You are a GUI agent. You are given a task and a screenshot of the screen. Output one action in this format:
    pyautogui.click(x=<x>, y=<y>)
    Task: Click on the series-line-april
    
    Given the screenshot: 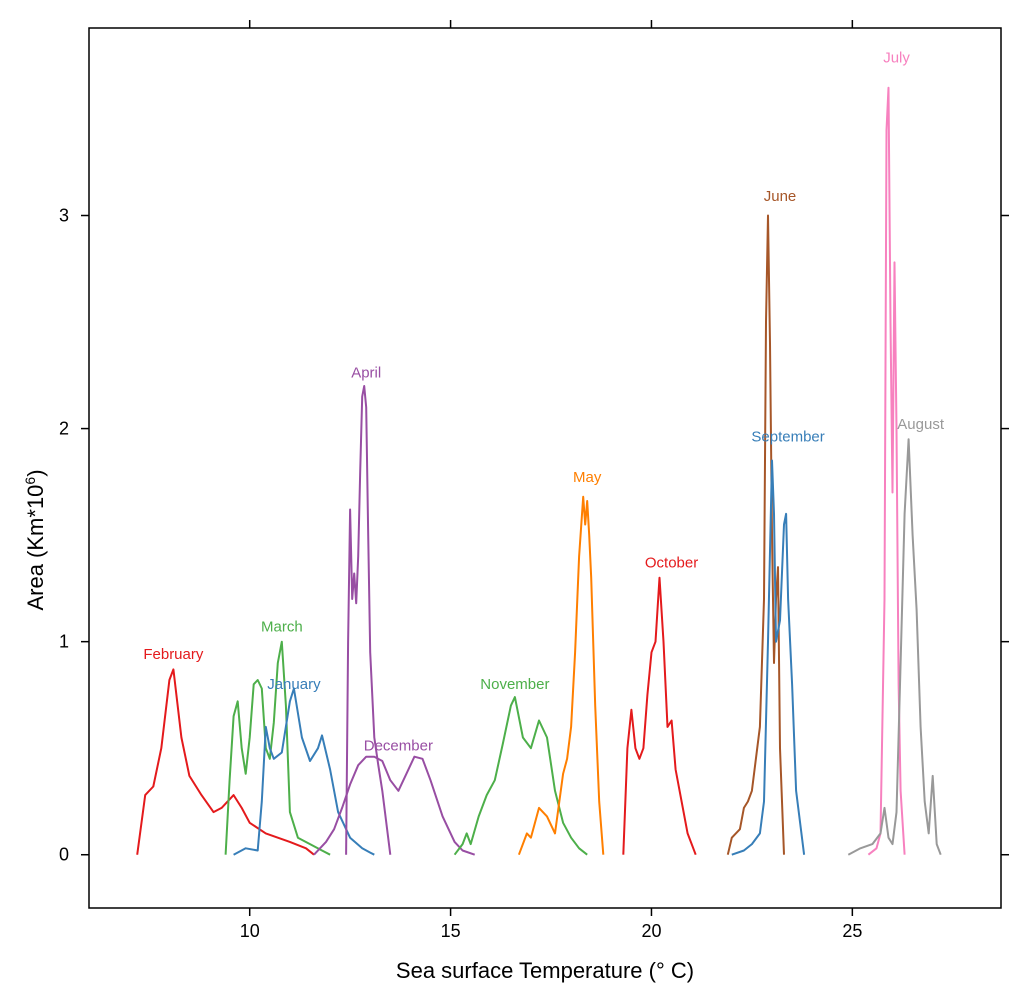 What is the action you would take?
    pyautogui.click(x=368, y=620)
    